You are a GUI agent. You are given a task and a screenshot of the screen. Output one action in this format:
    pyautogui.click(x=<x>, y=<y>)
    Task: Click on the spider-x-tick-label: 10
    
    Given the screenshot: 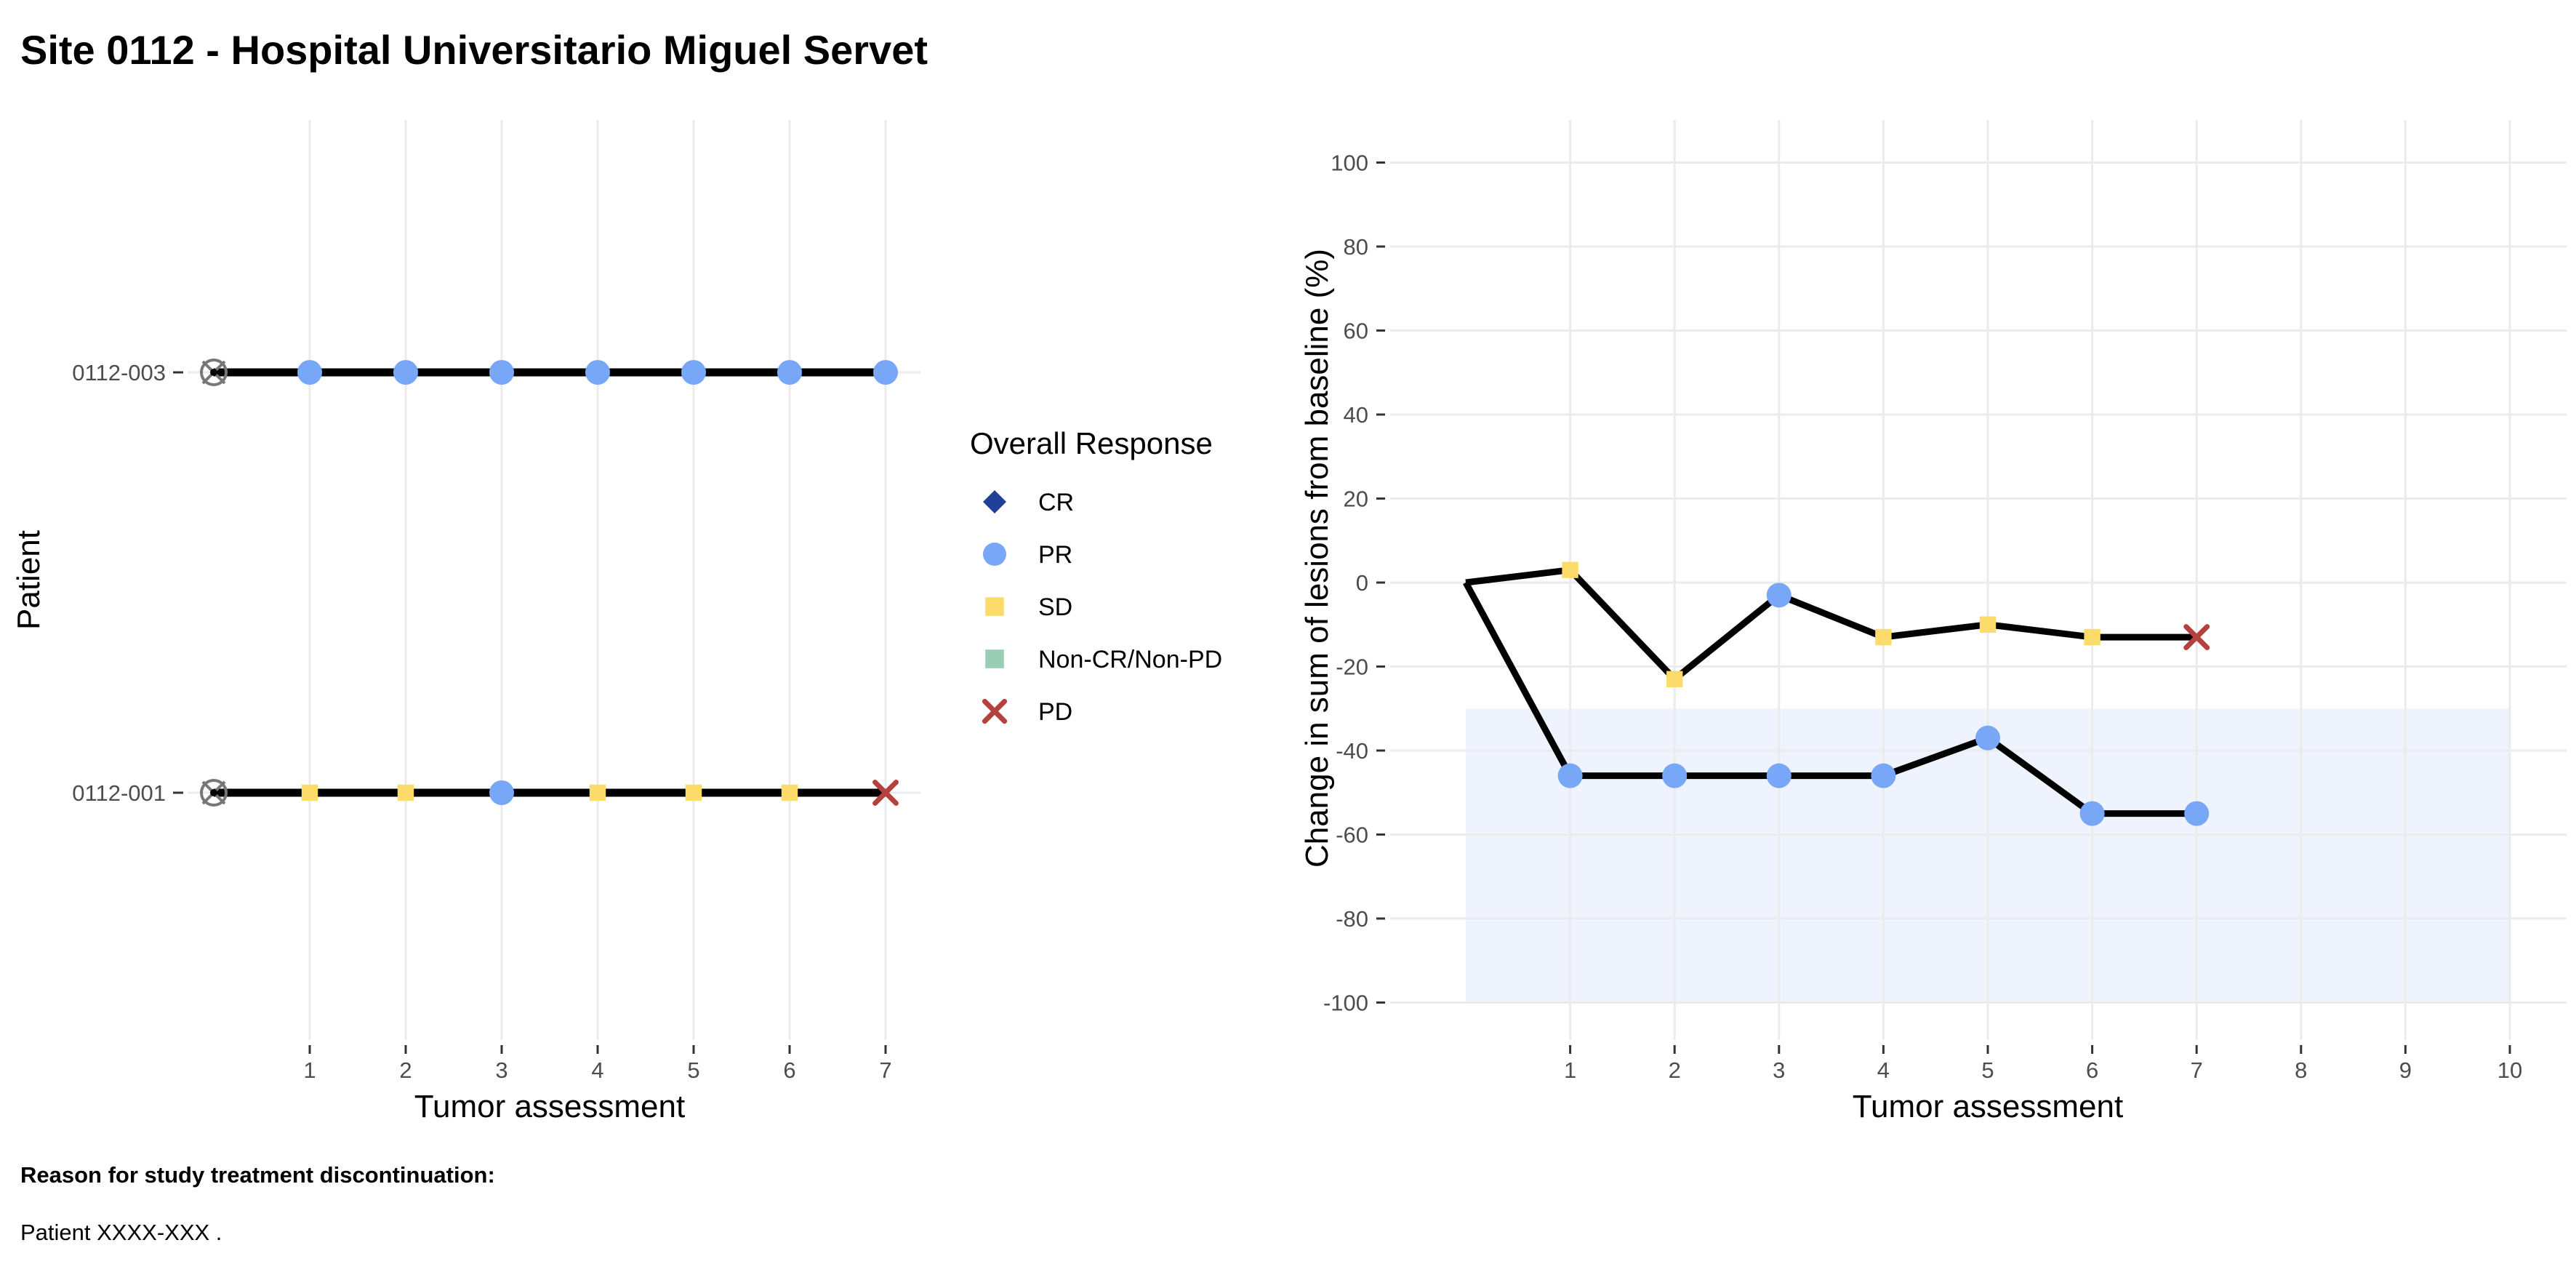 What is the action you would take?
    pyautogui.click(x=2509, y=1070)
    